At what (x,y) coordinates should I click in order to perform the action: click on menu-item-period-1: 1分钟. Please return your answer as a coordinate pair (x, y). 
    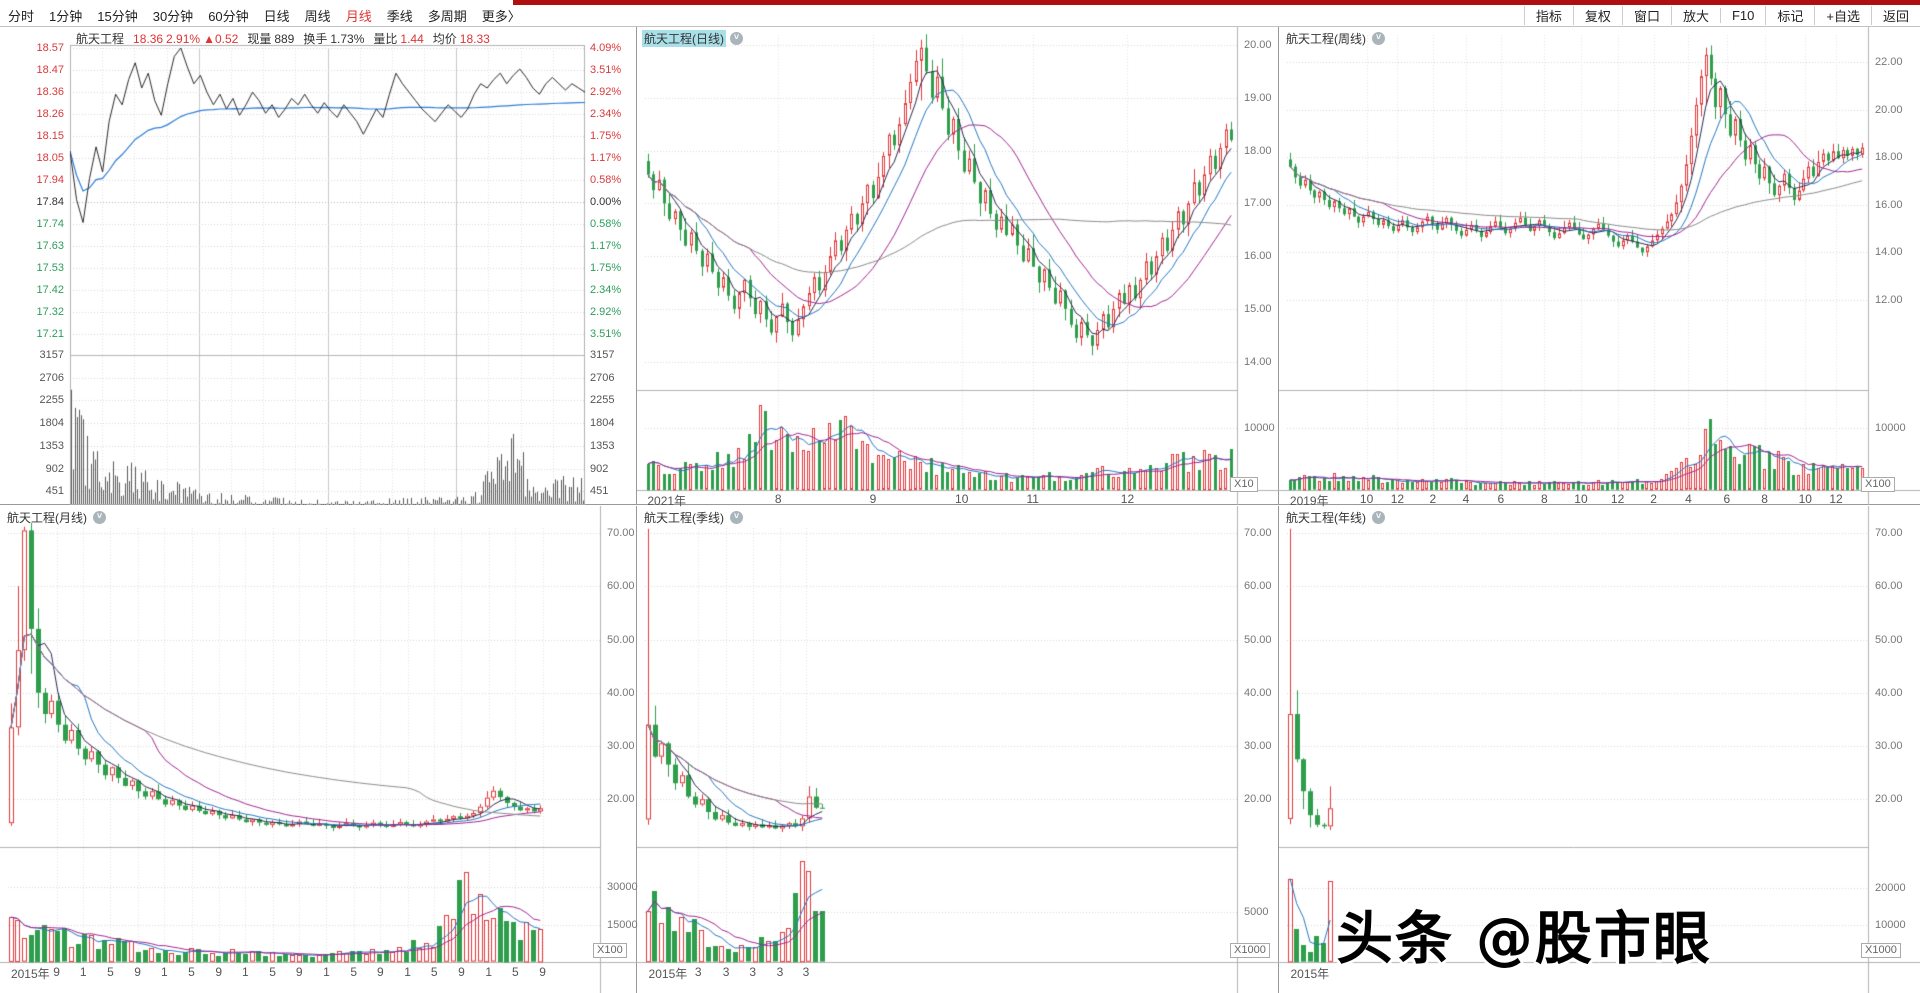
    Looking at the image, I should click on (66, 16).